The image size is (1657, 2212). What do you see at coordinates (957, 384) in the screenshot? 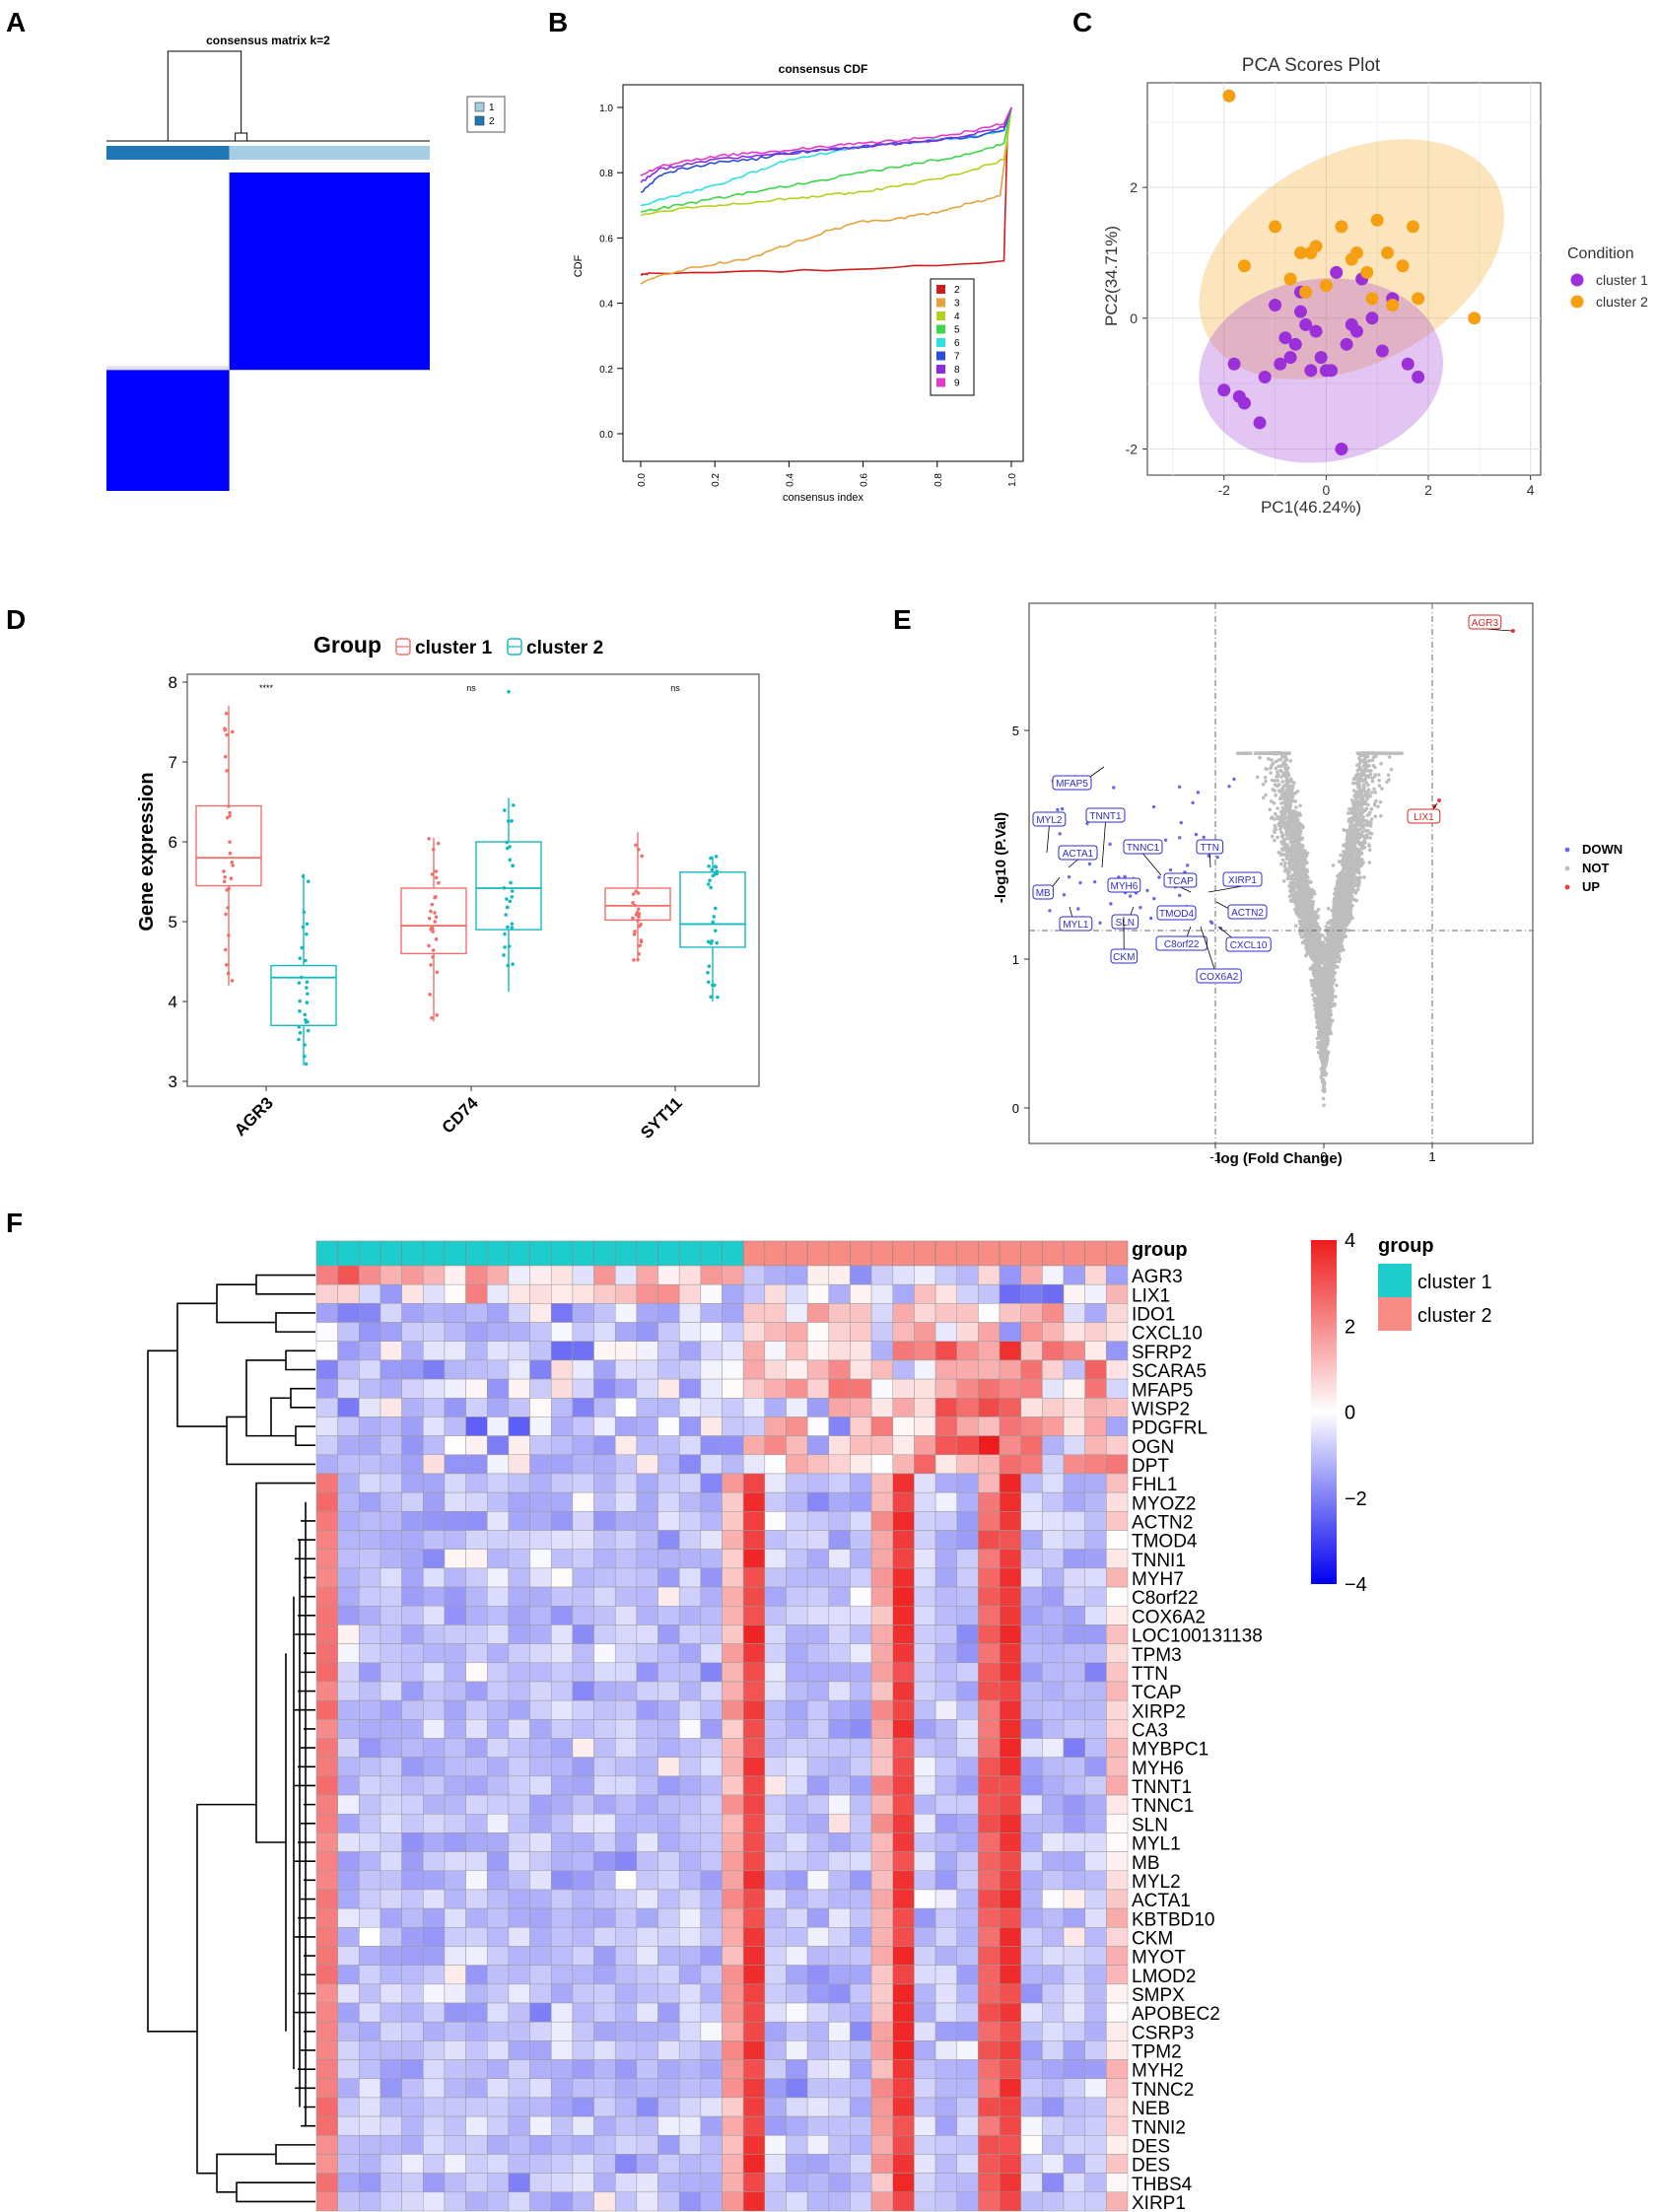
I see `panel-b-legend-label-k9: 9` at bounding box center [957, 384].